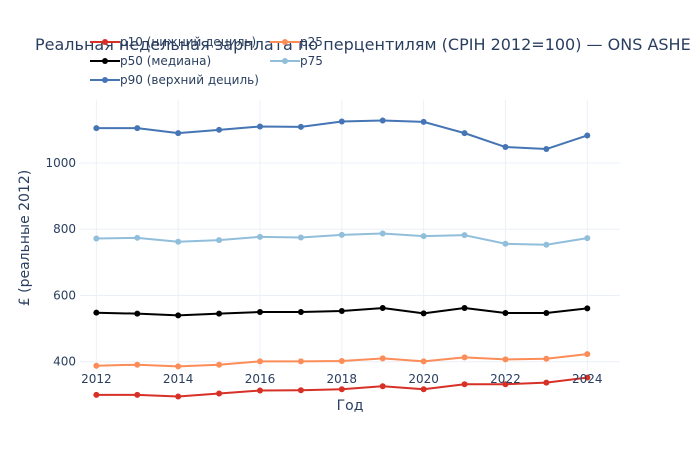  I want to click on x-tick-label: 2014, so click(178, 379).